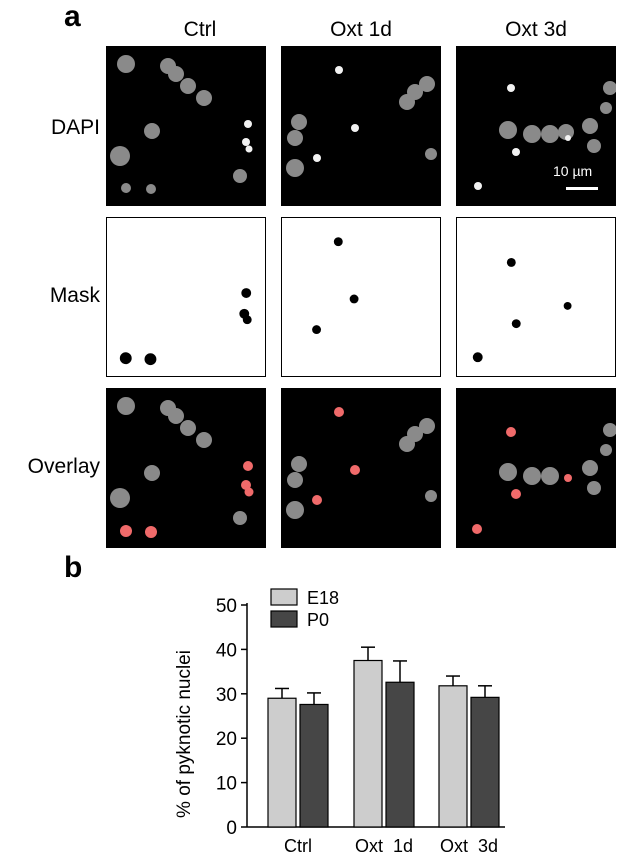 Image resolution: width=617 pixels, height=856 pixels. What do you see at coordinates (226, 695) in the screenshot?
I see `y-tick-label: 30` at bounding box center [226, 695].